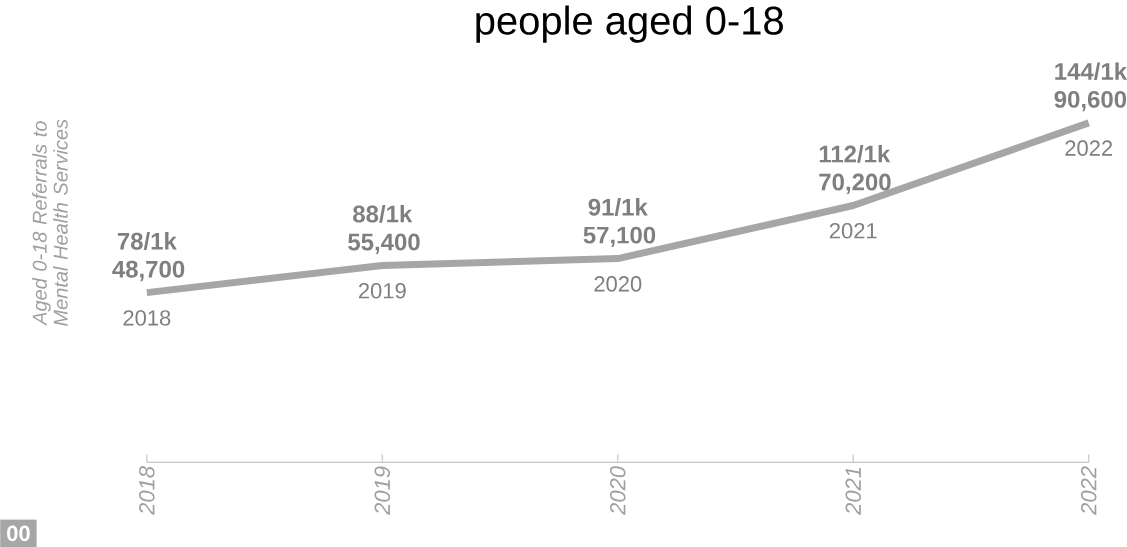  What do you see at coordinates (1089, 148) in the screenshot?
I see `annotation: 2022` at bounding box center [1089, 148].